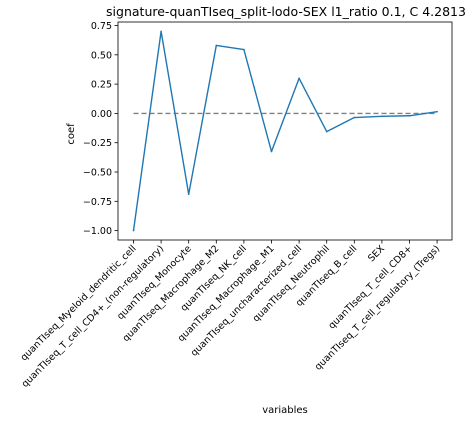 Image resolution: width=466 pixels, height=422 pixels. Describe the element at coordinates (79, 303) in the screenshot. I see `x-tick-label: quanTIseq_Myeloid_dendritic_cell` at that location.